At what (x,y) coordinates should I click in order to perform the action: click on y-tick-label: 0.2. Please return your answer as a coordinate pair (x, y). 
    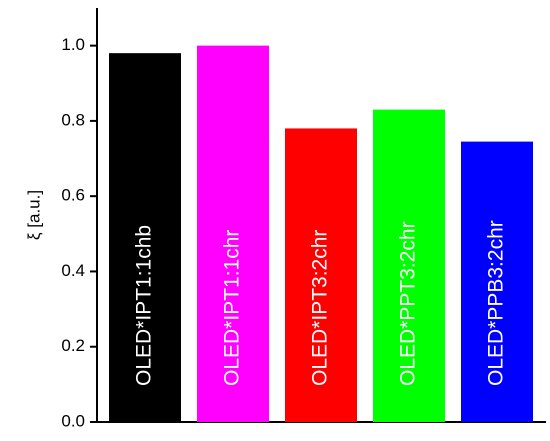
    Looking at the image, I should click on (73, 345).